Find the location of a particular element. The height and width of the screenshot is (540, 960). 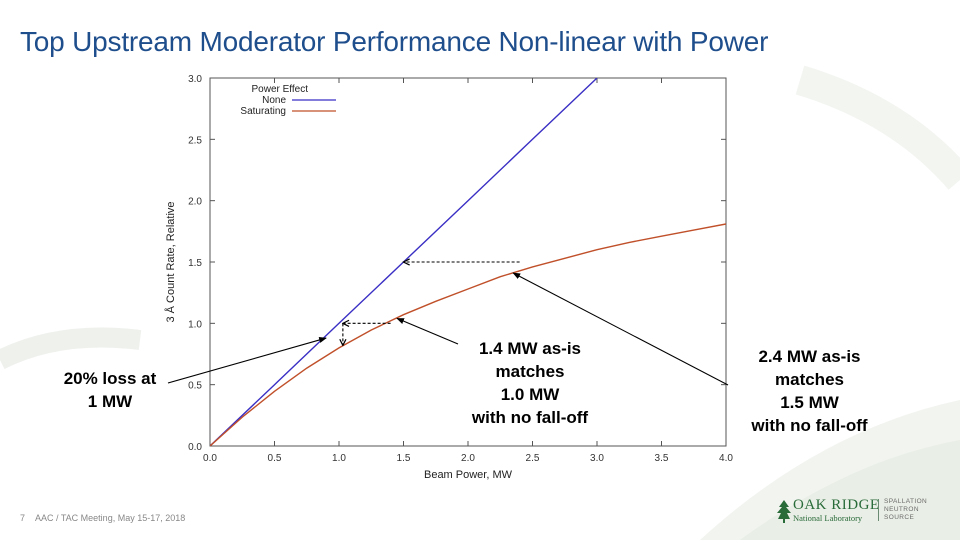

callout-right-line-4: with no fall-off is located at coordinates (809, 425).